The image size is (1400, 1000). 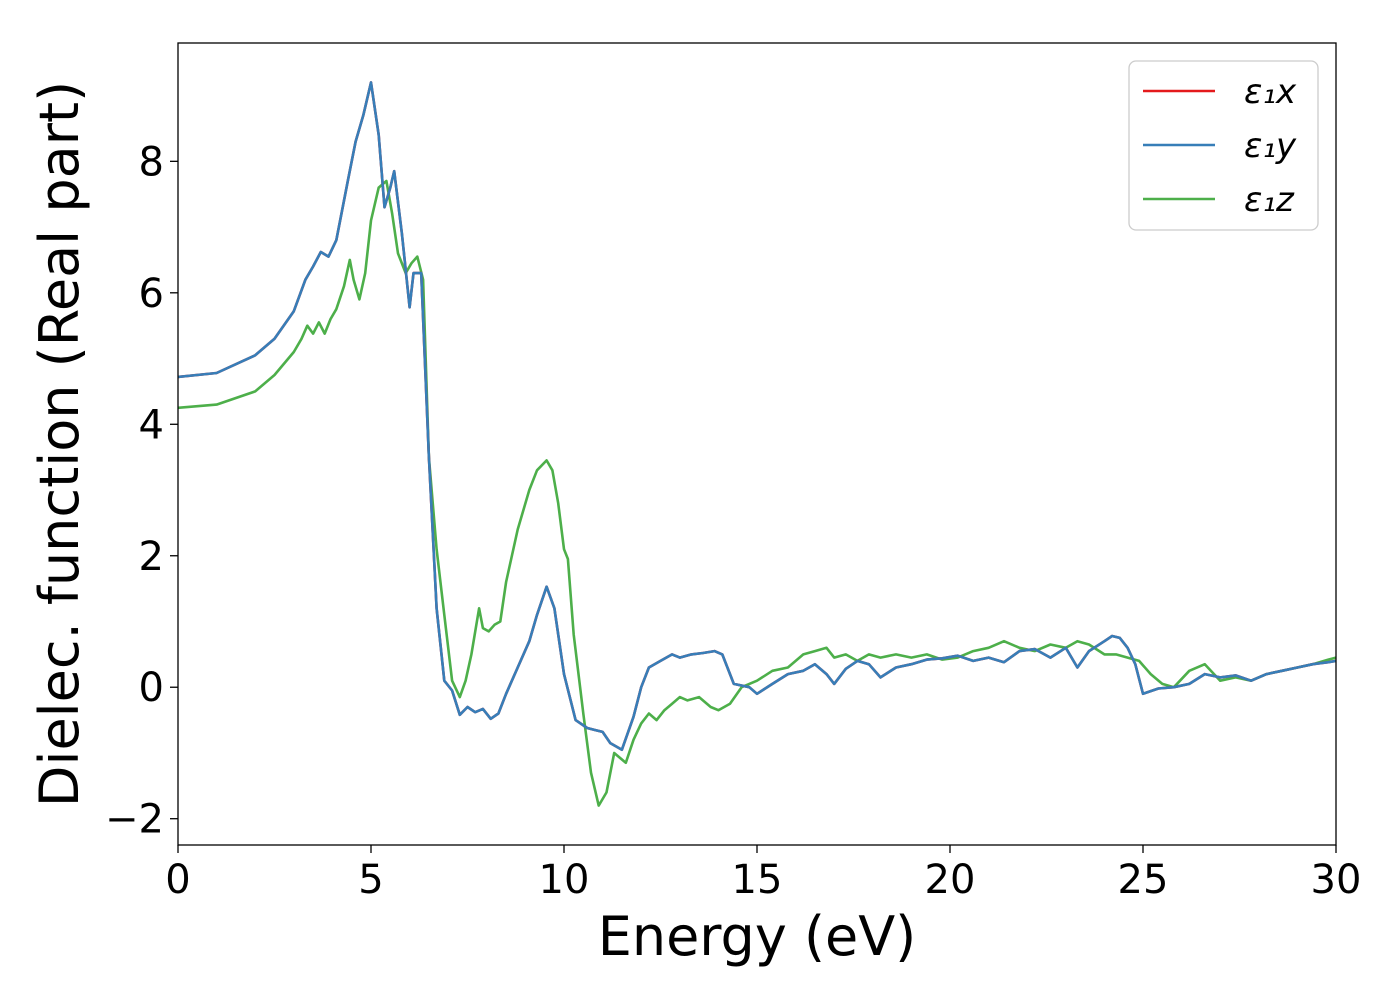 What do you see at coordinates (151, 557) in the screenshot?
I see `y-tick-label: 2` at bounding box center [151, 557].